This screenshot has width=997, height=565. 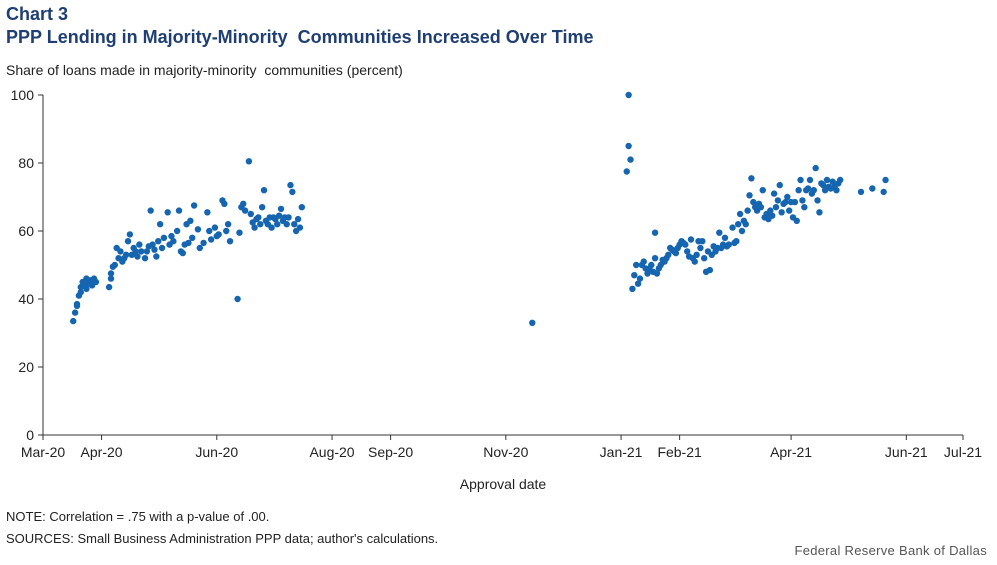 I want to click on y-tick-label: 80, so click(x=26, y=163).